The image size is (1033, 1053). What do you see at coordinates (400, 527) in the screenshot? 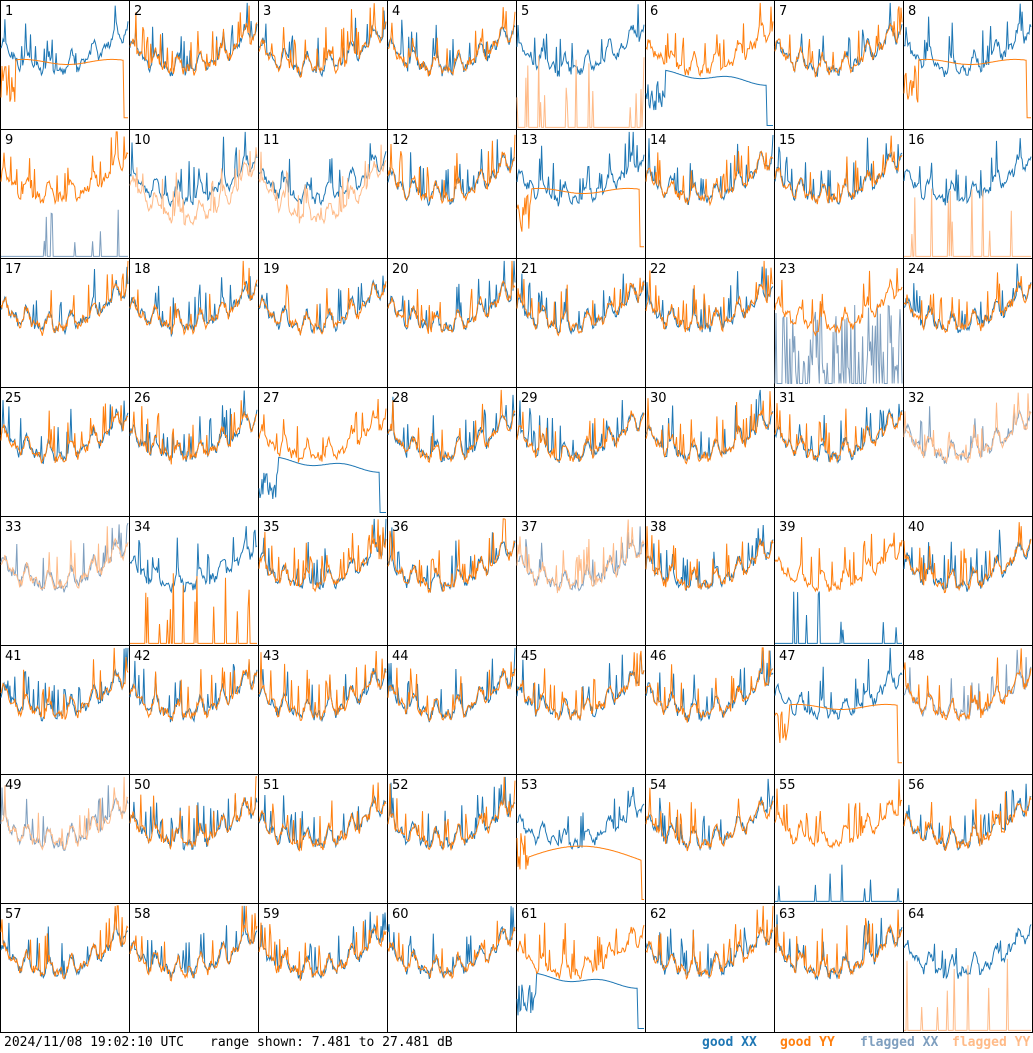
I see `panel-label: 36` at bounding box center [400, 527].